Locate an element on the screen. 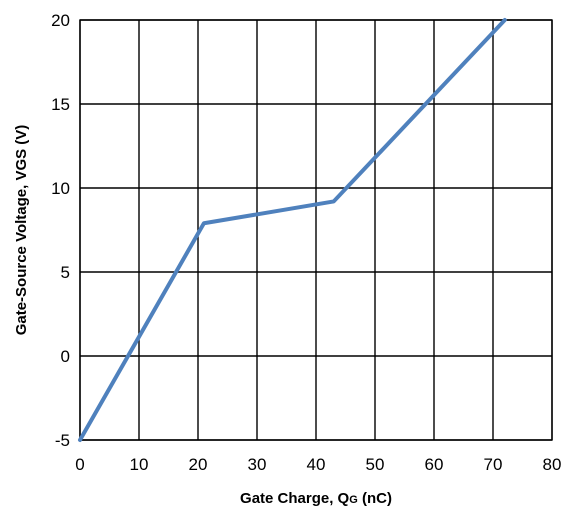 Image resolution: width=570 pixels, height=518 pixels. x-tick-label: 10 is located at coordinates (139, 464).